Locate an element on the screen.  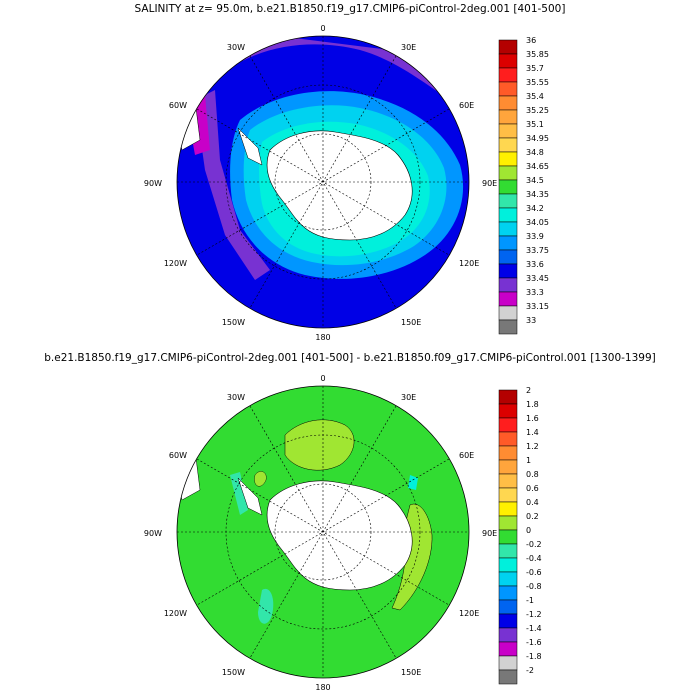
cbar2-label-15: -1 is located at coordinates (530, 600).